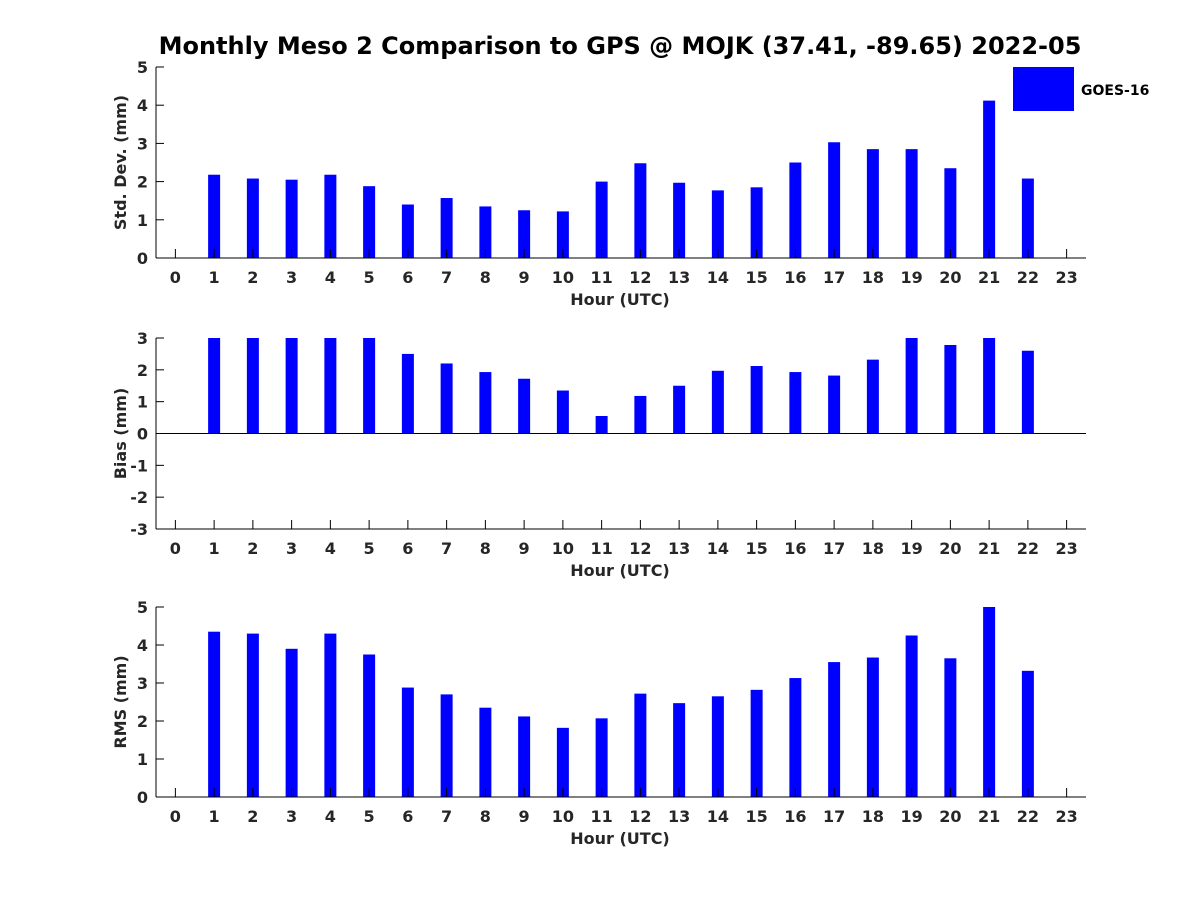 The height and width of the screenshot is (904, 1200). What do you see at coordinates (139, 465) in the screenshot?
I see `y-tick-label: -1` at bounding box center [139, 465].